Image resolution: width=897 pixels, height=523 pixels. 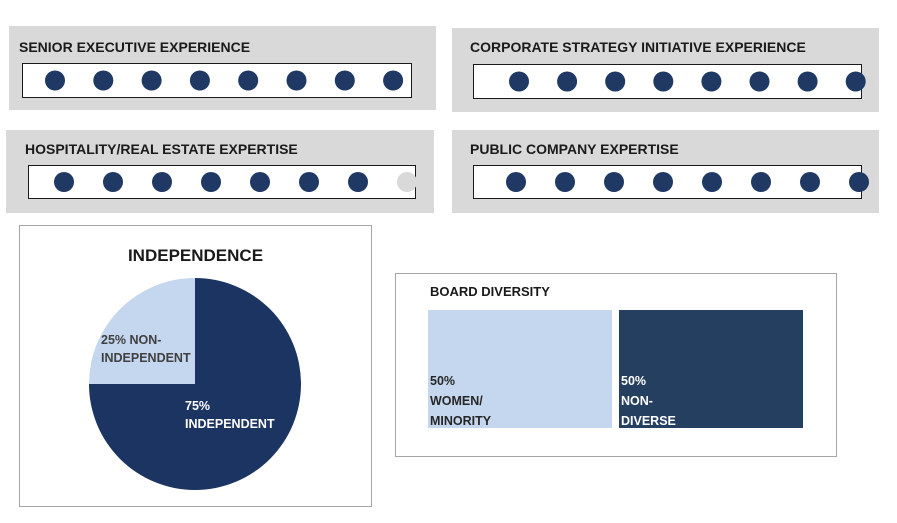 I want to click on value-label: 25%, so click(x=114, y=340).